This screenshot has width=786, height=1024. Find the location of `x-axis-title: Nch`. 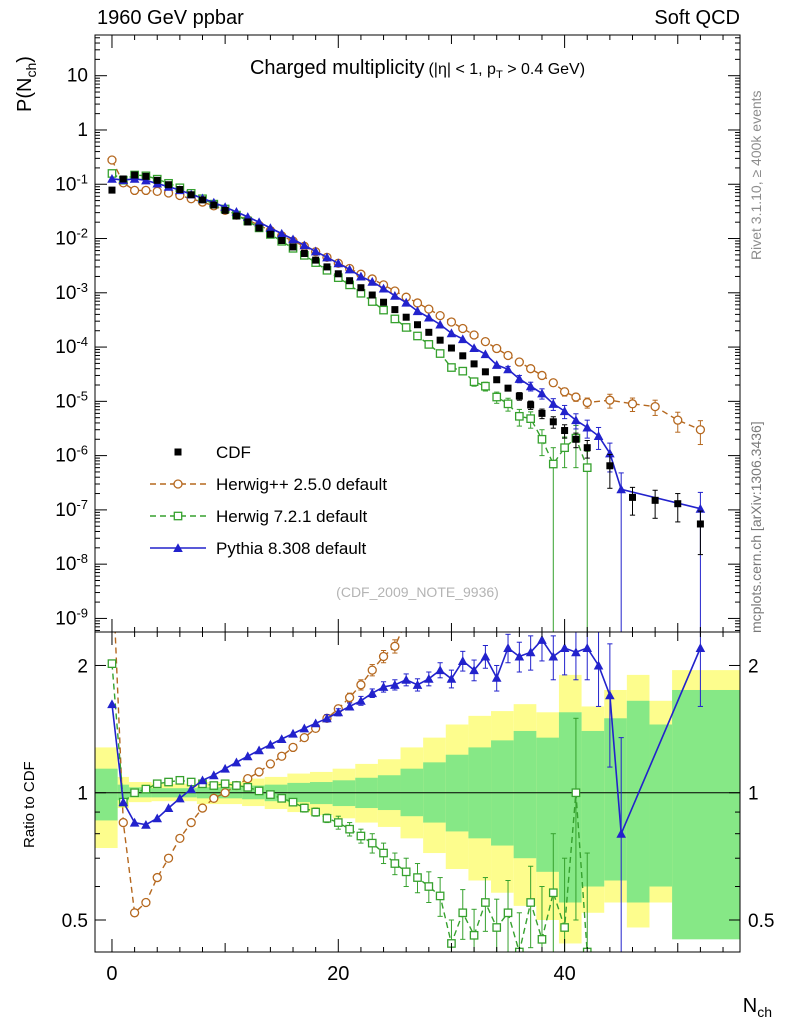

x-axis-title: Nch is located at coordinates (757, 1007).